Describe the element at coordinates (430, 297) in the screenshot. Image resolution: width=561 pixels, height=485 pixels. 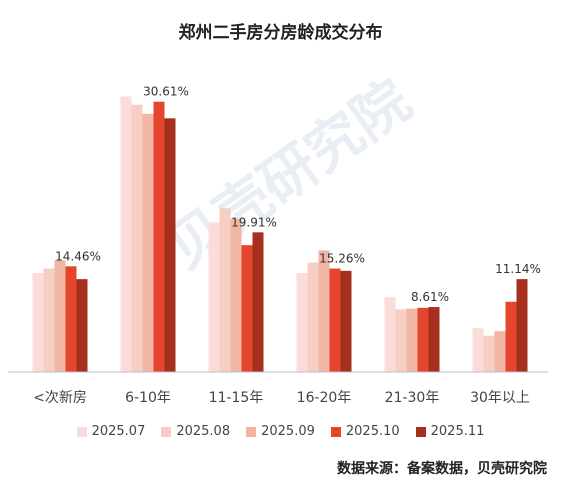
I see `data-label-4: 8.61%` at that location.